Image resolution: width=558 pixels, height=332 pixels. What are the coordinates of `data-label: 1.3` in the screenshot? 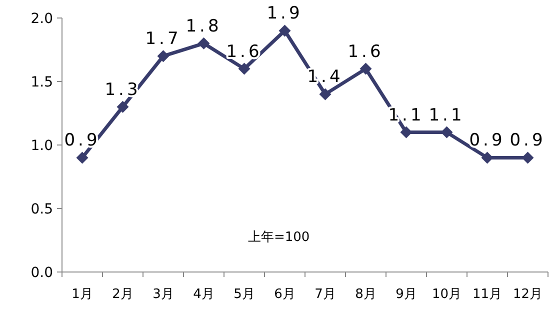 It's located at (122, 90).